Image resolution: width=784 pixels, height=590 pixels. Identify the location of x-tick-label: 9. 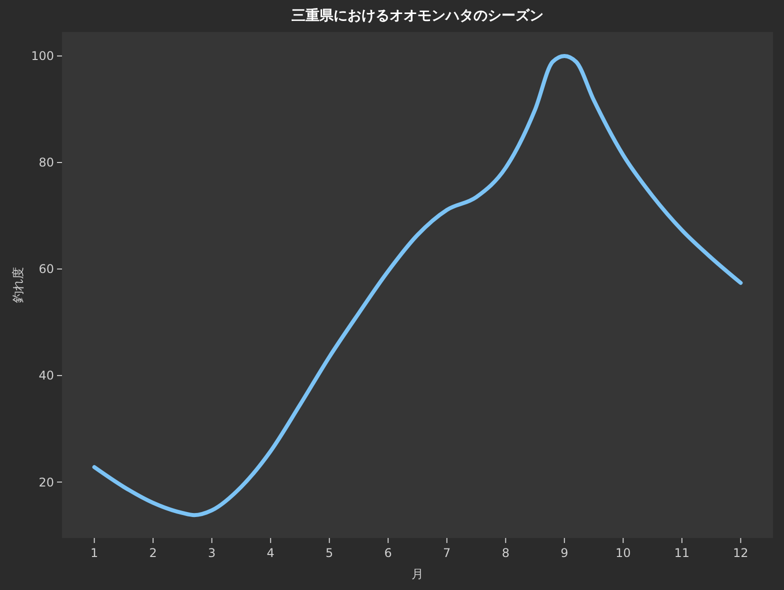
(564, 553).